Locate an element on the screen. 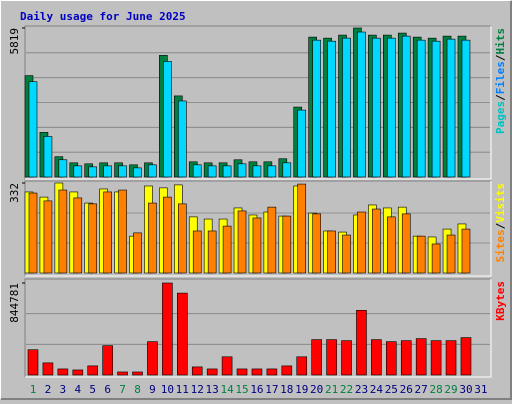 The height and width of the screenshot is (404, 512). x-tick-label: 21 is located at coordinates (331, 389).